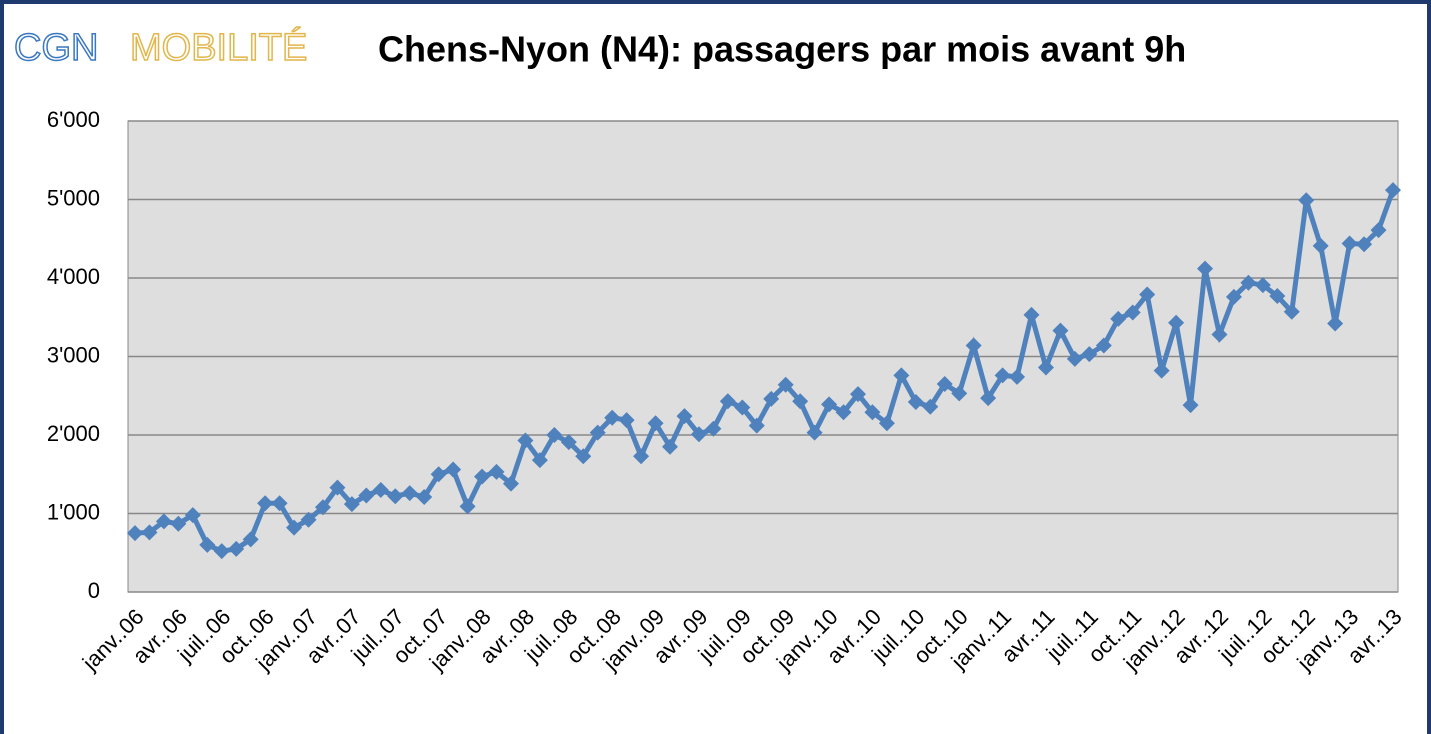 This screenshot has width=1431, height=734. I want to click on y-tick-label: 2'000, so click(73, 433).